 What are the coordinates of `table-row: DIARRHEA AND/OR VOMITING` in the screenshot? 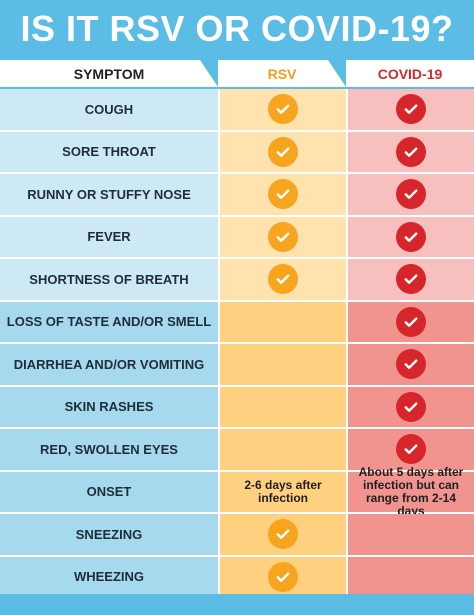 It's located at (237, 365).